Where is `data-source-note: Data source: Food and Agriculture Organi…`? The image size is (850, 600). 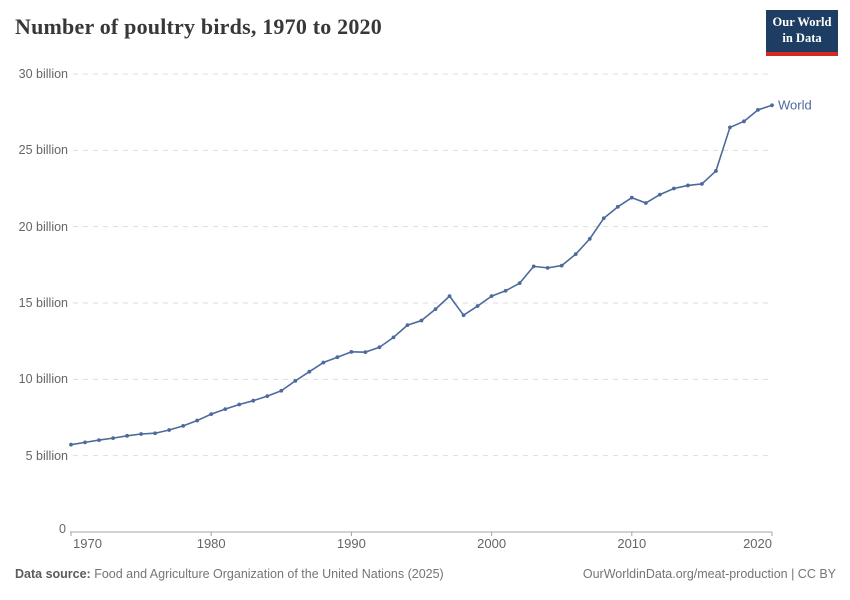
data-source-note: Data source: Food and Agriculture Organi… is located at coordinates (229, 574).